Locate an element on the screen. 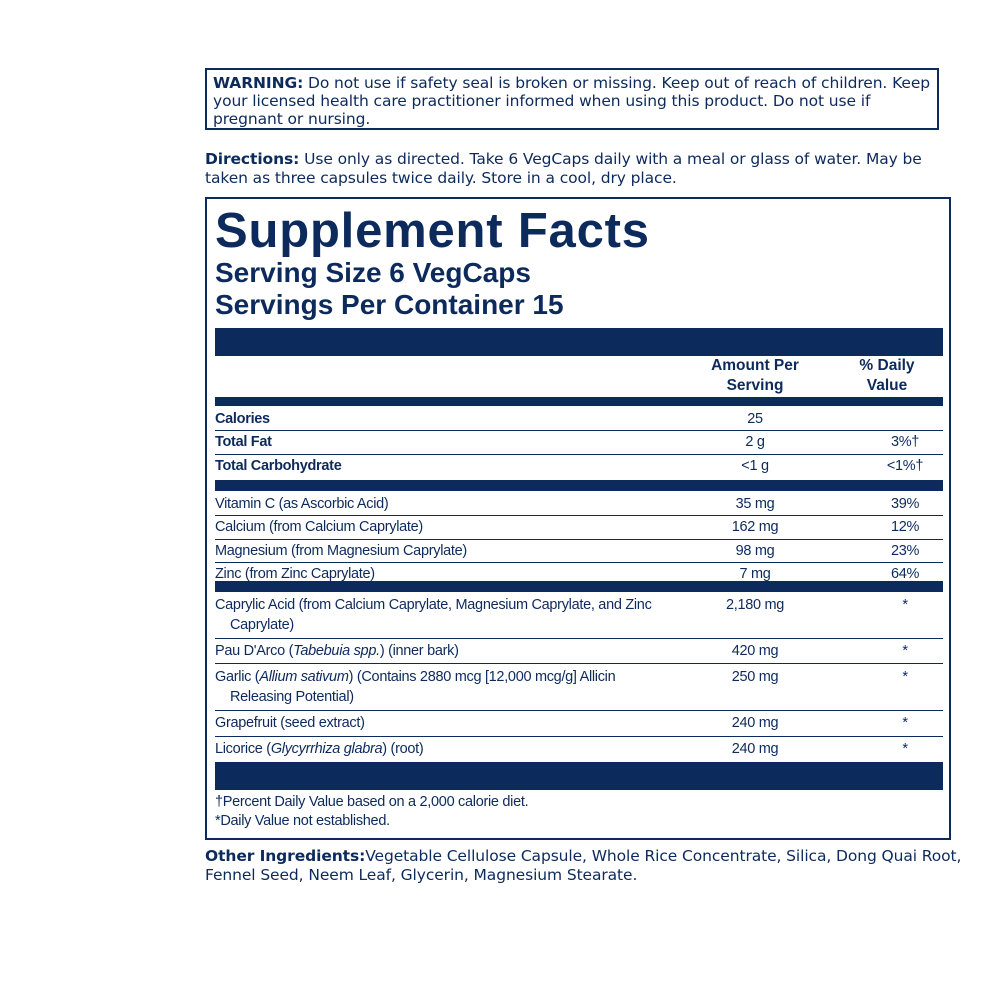  nutrient-dv: 12% is located at coordinates (905, 527).